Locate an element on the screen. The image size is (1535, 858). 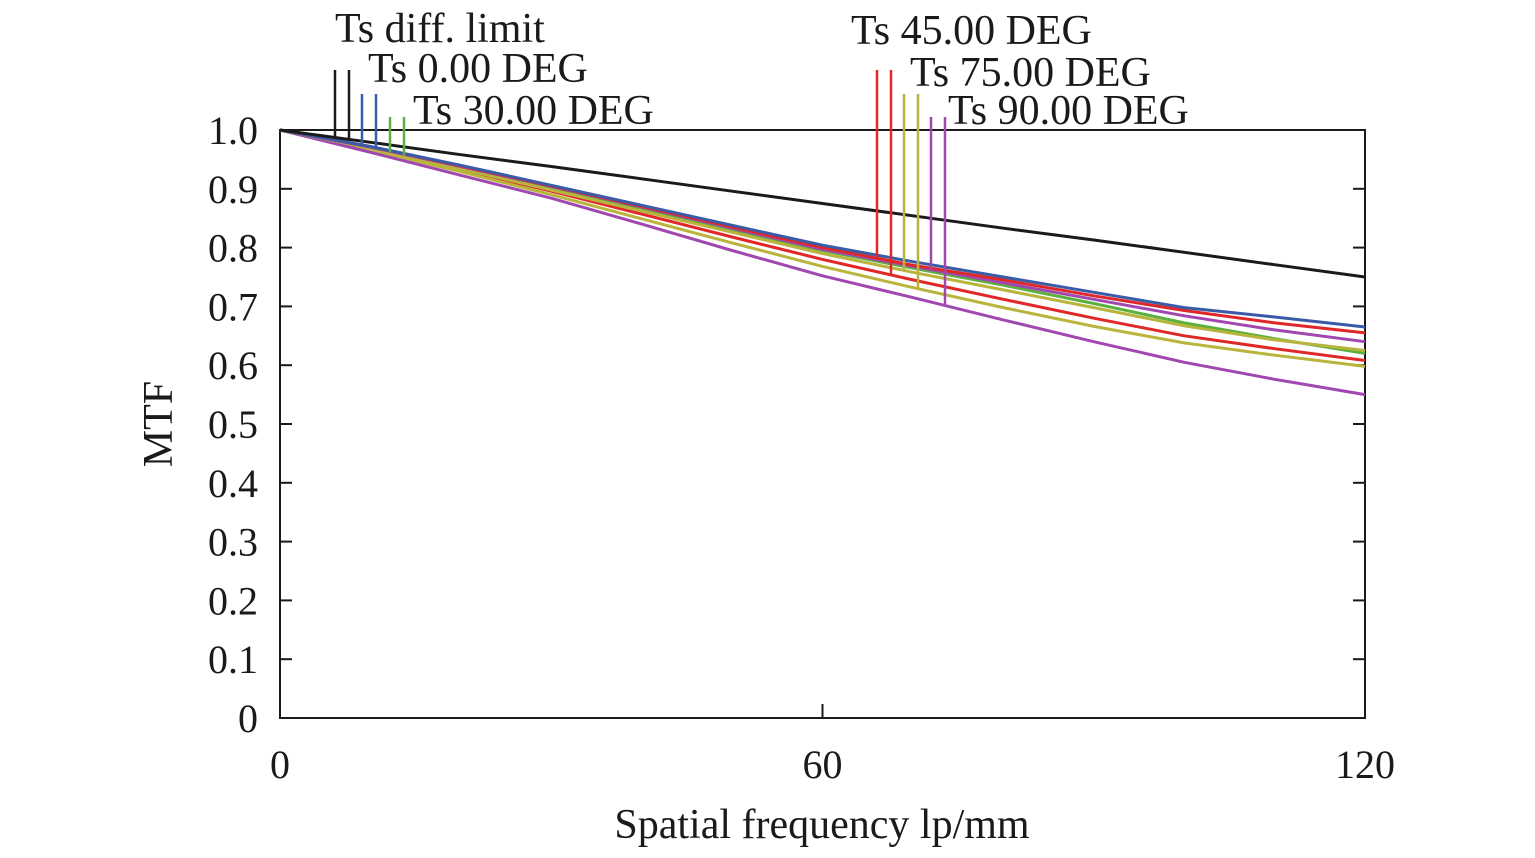
y-tick-label: 0.8 is located at coordinates (233, 248).